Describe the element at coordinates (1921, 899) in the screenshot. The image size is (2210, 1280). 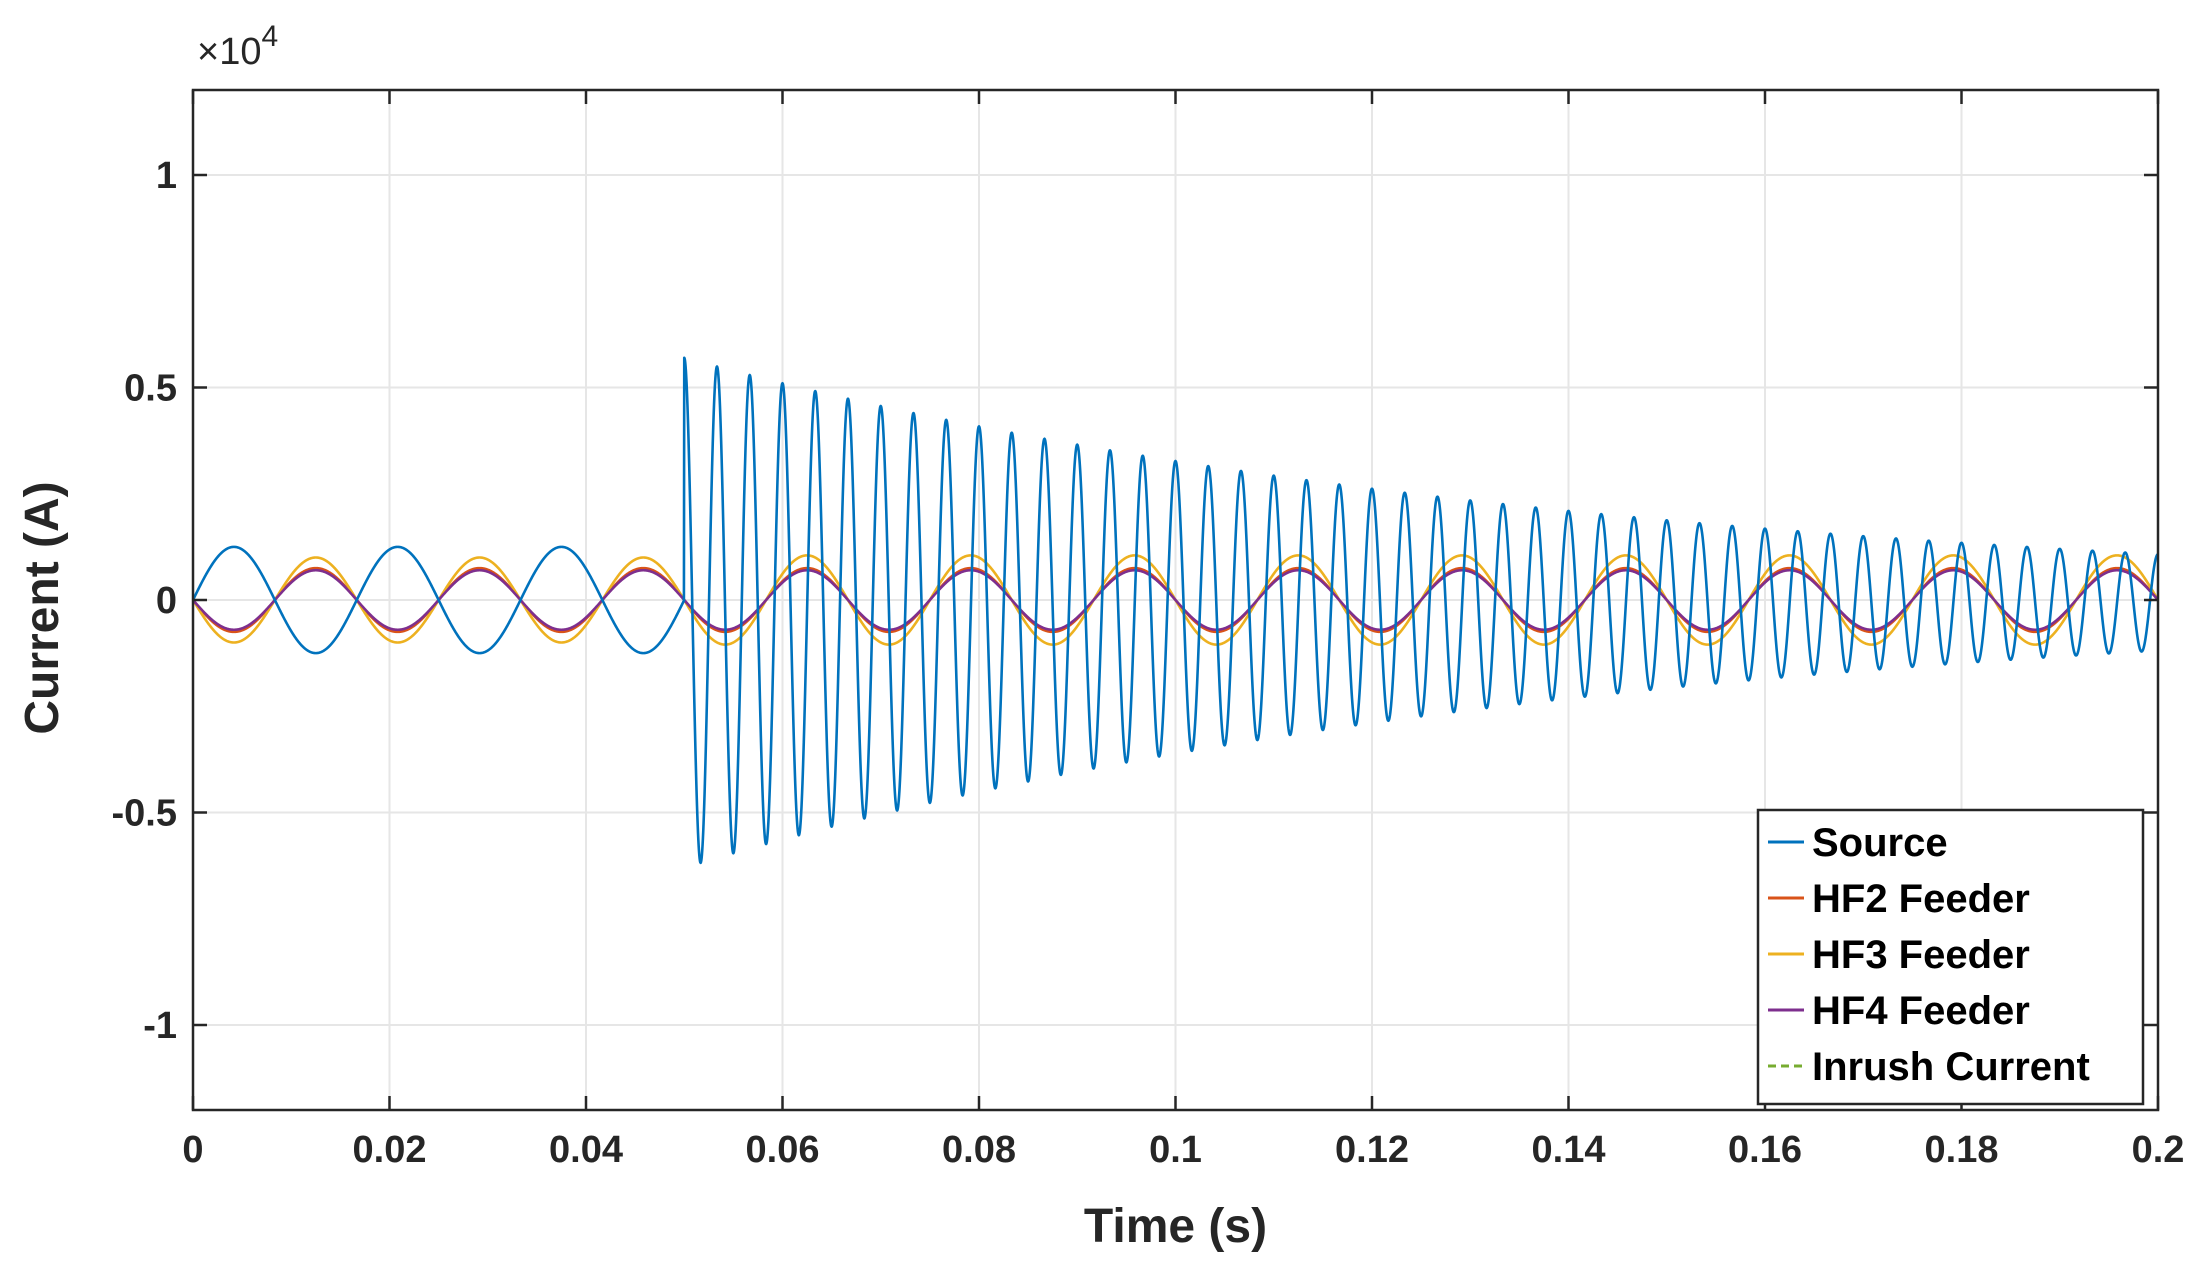
I see `legend-label: HF2 Feeder` at that location.